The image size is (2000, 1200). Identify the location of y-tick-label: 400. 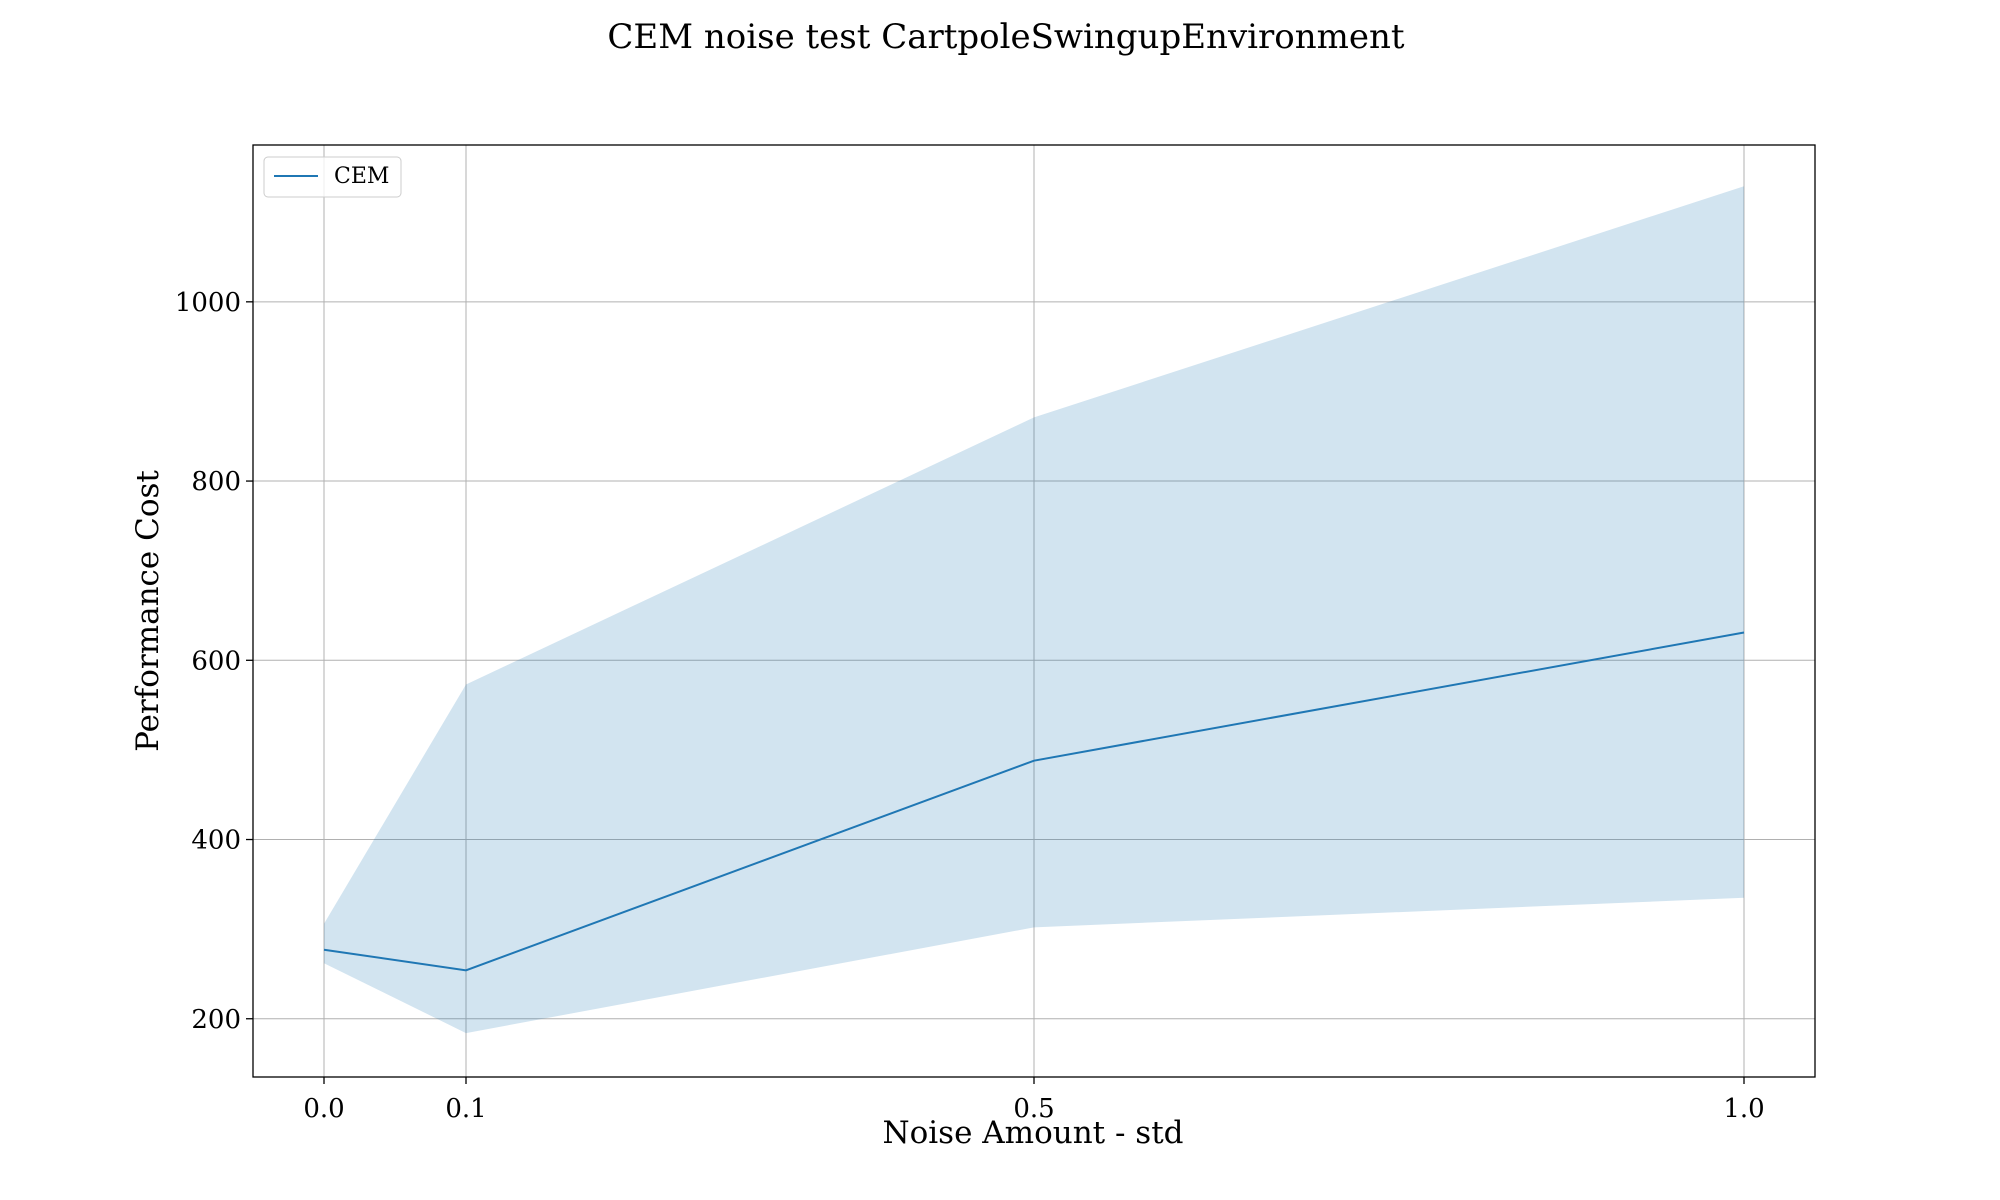
(216, 841).